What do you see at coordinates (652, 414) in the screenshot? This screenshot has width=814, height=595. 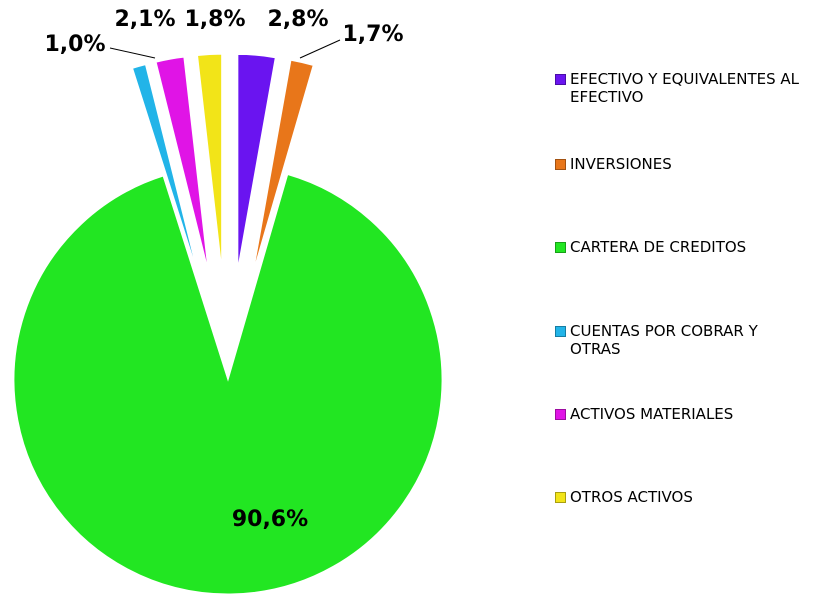 I see `legend-label: ACTIVOS MATERIALES` at bounding box center [652, 414].